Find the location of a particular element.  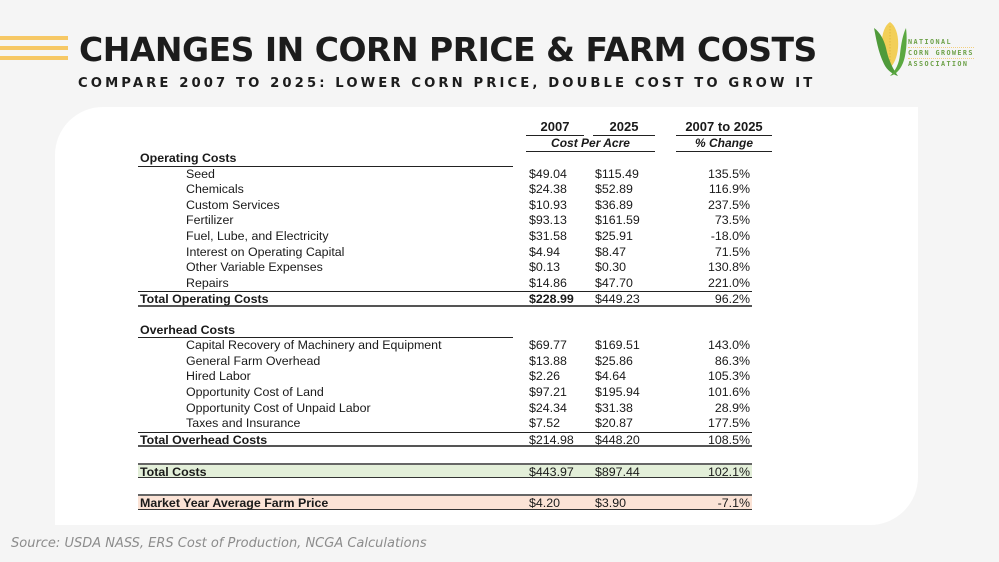

table-row: Chemicals $24.38 $52.89 116.9% is located at coordinates (468, 189).